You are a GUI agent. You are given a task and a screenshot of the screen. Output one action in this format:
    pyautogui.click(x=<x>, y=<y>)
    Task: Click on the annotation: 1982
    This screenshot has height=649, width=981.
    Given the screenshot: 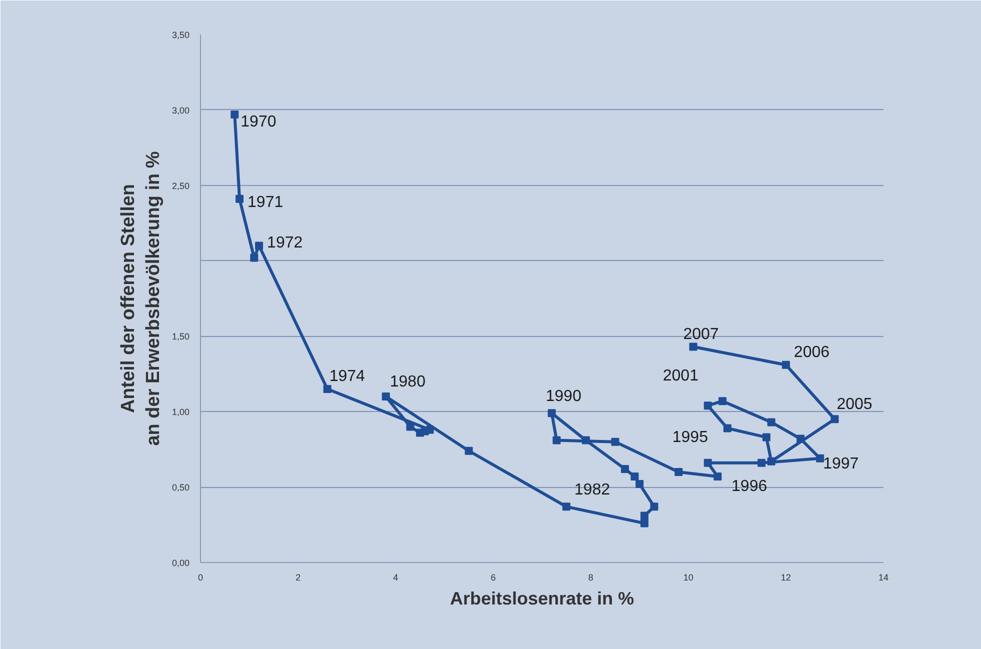 What is the action you would take?
    pyautogui.click(x=592, y=490)
    